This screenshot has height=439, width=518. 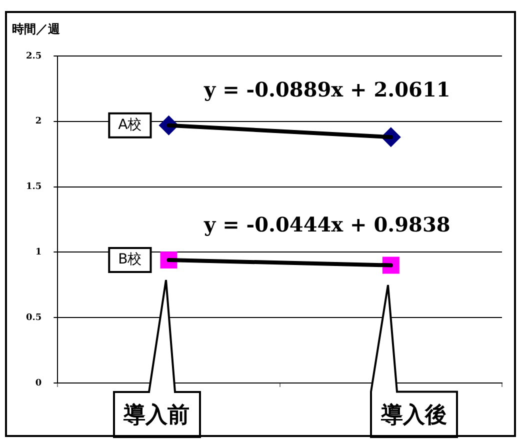 What do you see at coordinates (326, 224) in the screenshot?
I see `annotation: y = -0.0444x + 0.9838` at bounding box center [326, 224].